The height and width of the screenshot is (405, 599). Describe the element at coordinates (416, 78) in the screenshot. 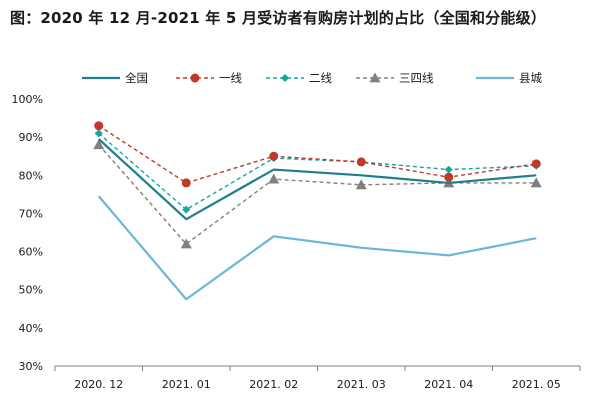

I see `legend-label: 三四线` at that location.